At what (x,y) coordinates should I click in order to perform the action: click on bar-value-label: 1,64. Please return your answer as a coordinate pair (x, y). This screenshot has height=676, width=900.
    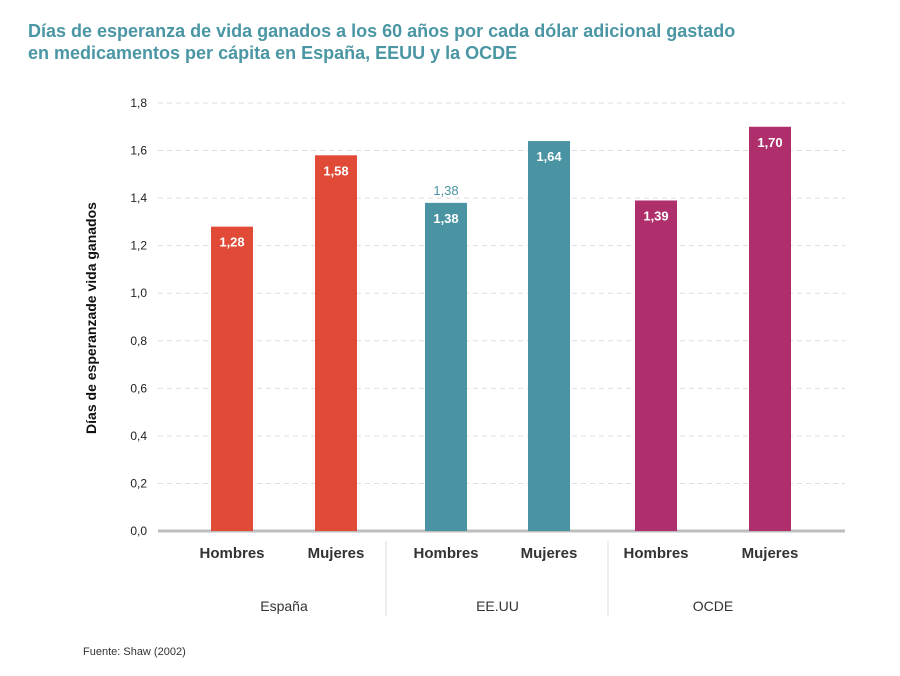
    Looking at the image, I should click on (549, 156).